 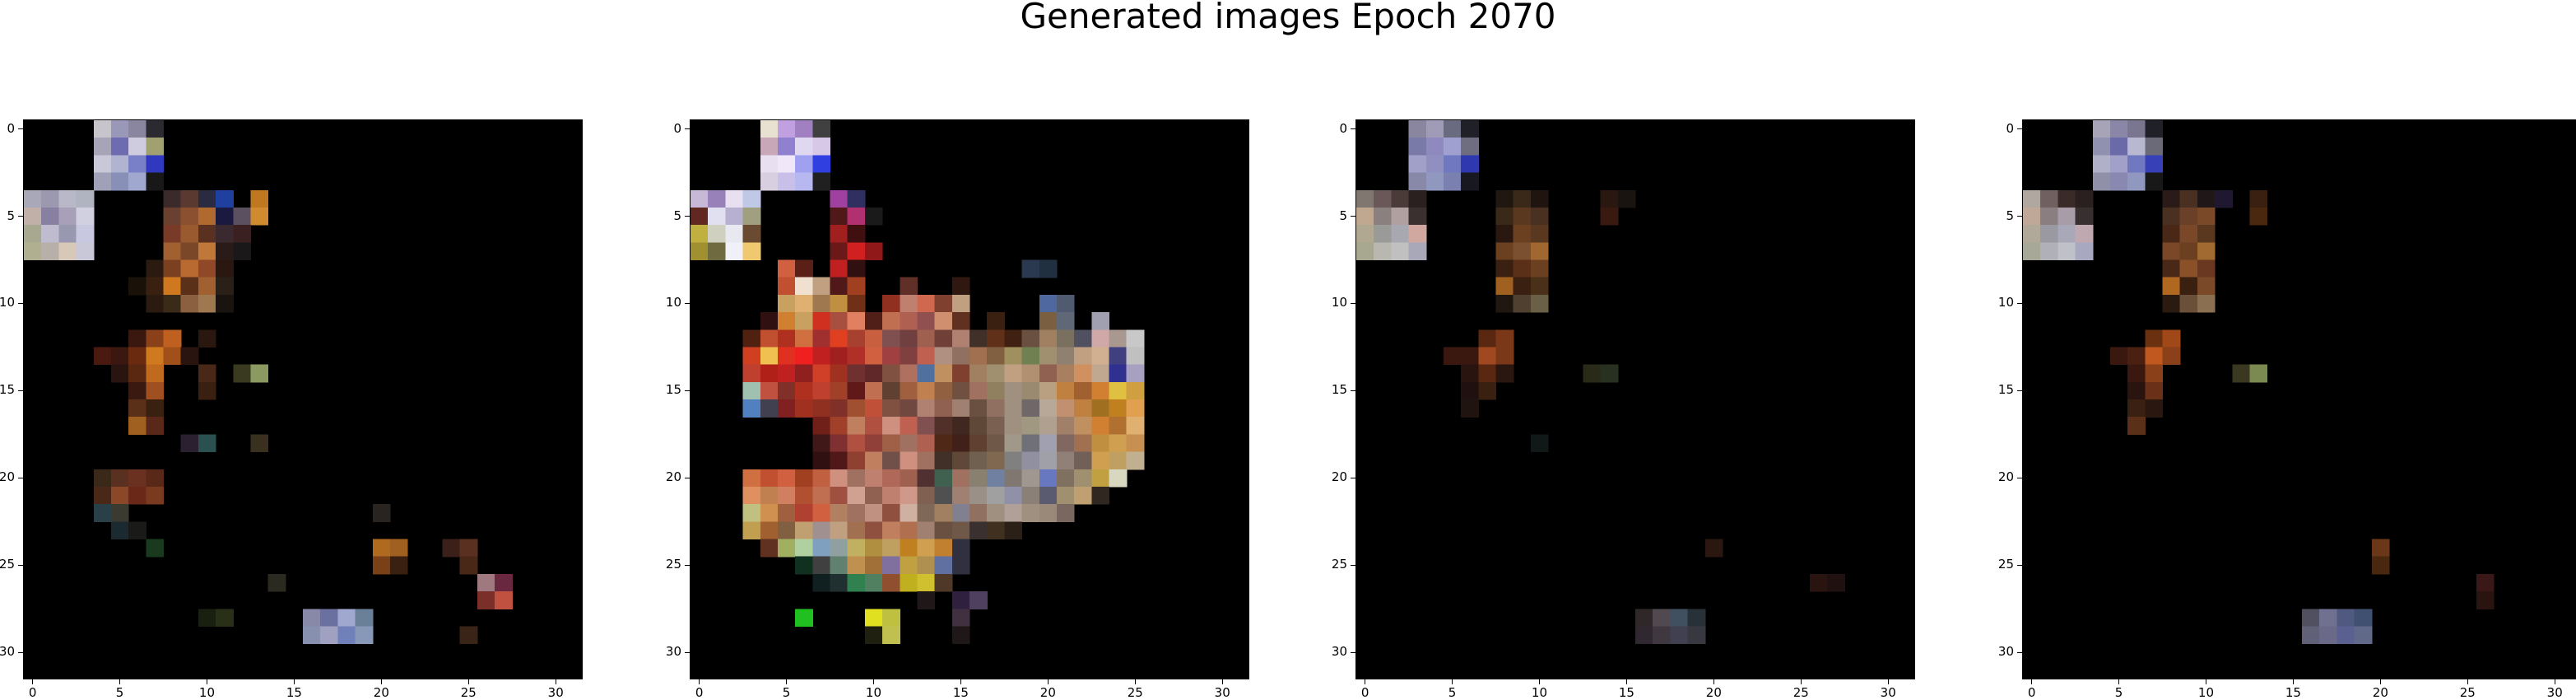 What do you see at coordinates (677, 215) in the screenshot?
I see `y-tick-label: 5` at bounding box center [677, 215].